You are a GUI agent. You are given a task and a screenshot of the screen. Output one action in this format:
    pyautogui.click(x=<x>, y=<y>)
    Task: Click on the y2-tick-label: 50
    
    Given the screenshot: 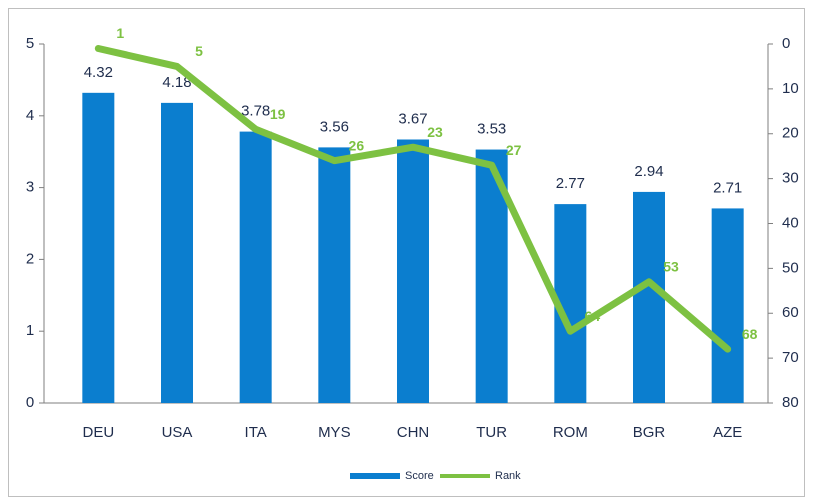 What is the action you would take?
    pyautogui.click(x=790, y=267)
    